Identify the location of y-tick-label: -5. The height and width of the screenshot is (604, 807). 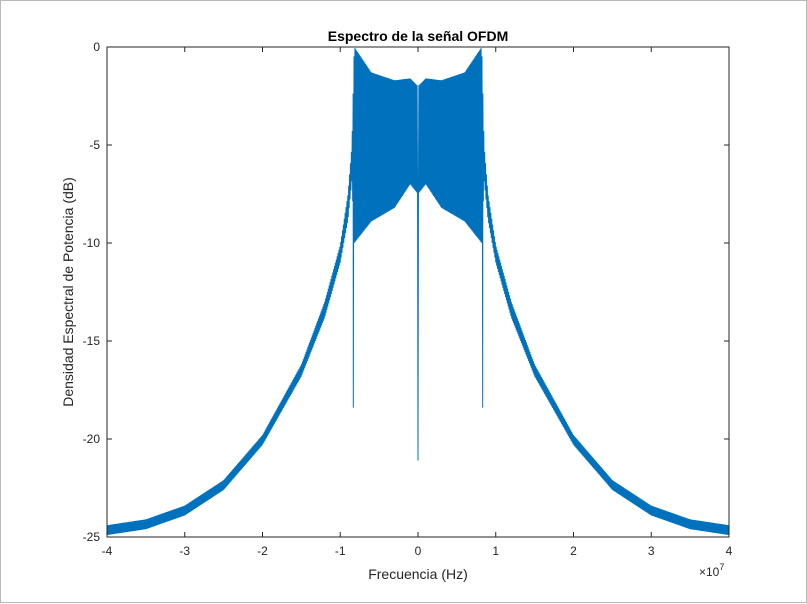
(94, 145).